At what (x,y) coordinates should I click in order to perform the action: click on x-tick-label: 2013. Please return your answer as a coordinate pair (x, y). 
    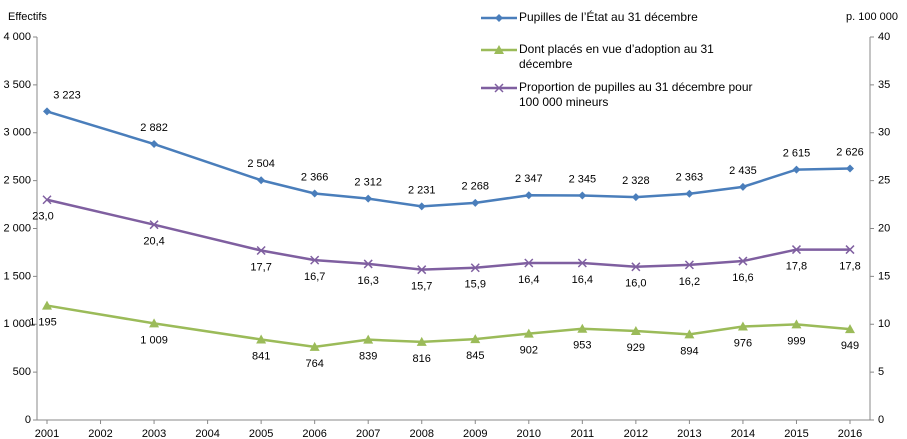
    Looking at the image, I should click on (689, 433).